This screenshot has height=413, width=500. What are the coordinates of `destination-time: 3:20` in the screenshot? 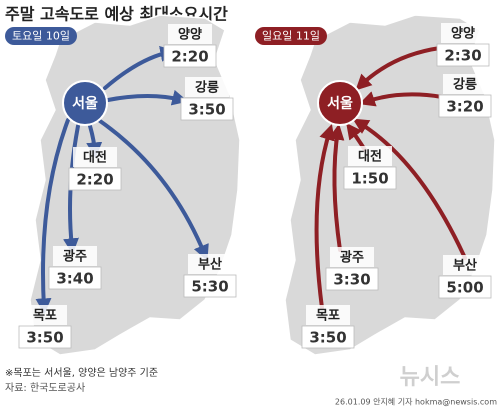 It's located at (464, 107).